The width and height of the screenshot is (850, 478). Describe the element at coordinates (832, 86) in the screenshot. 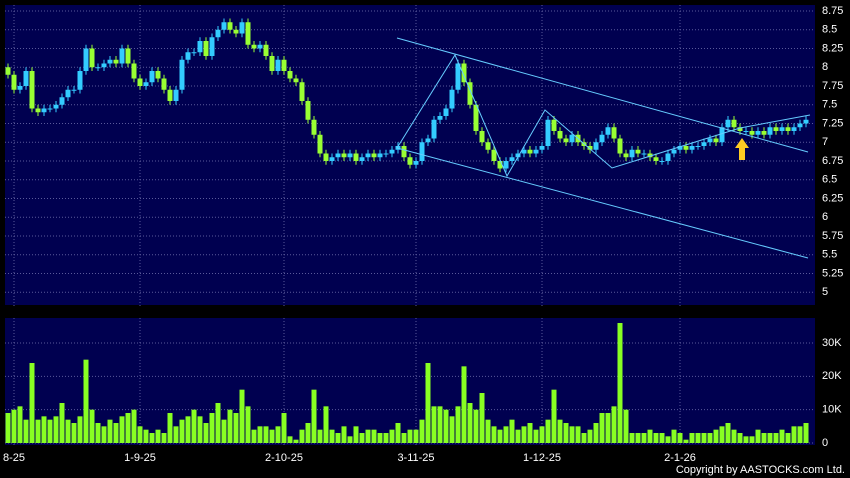

I see `y-tick-label: 7.75` at that location.